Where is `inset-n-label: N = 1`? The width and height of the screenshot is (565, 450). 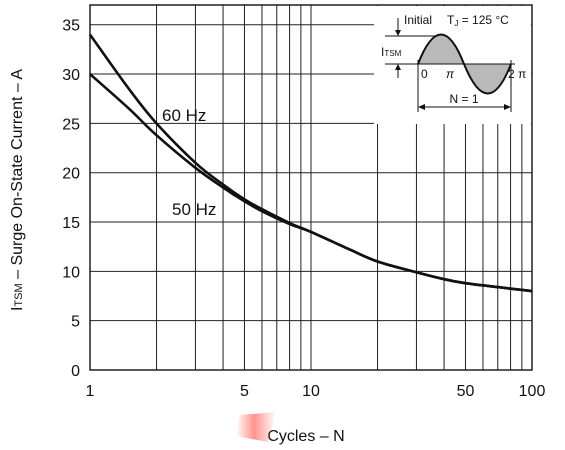 inset-n-label: N = 1 is located at coordinates (463, 99).